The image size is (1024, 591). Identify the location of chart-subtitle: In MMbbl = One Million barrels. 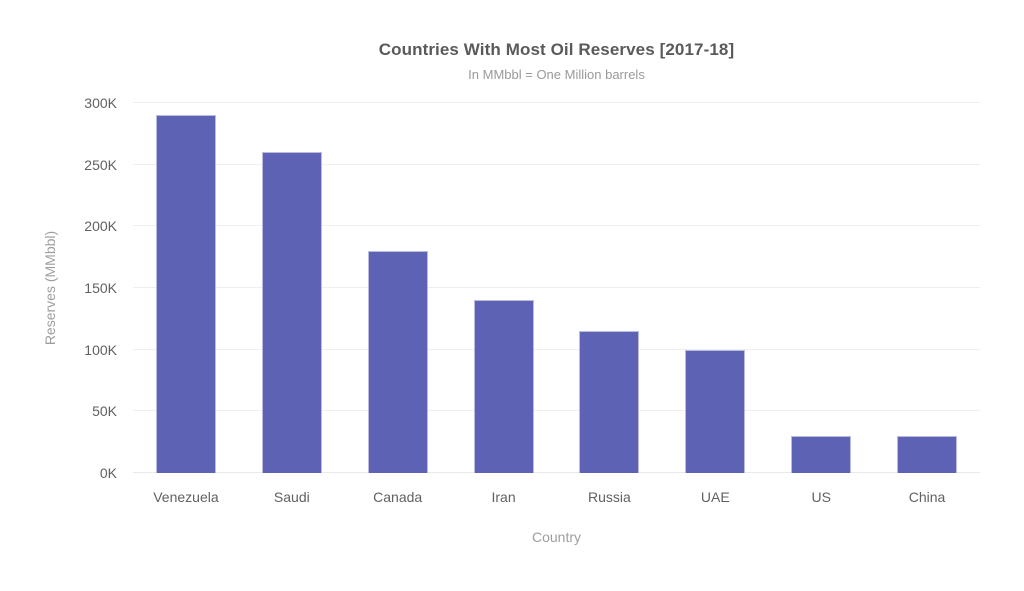
(556, 74).